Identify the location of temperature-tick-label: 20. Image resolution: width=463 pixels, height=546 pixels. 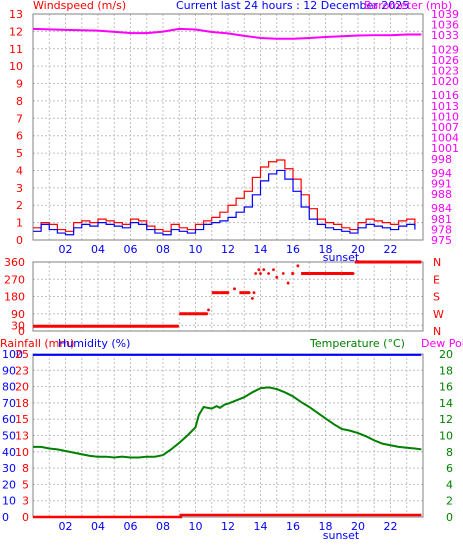
(446, 354).